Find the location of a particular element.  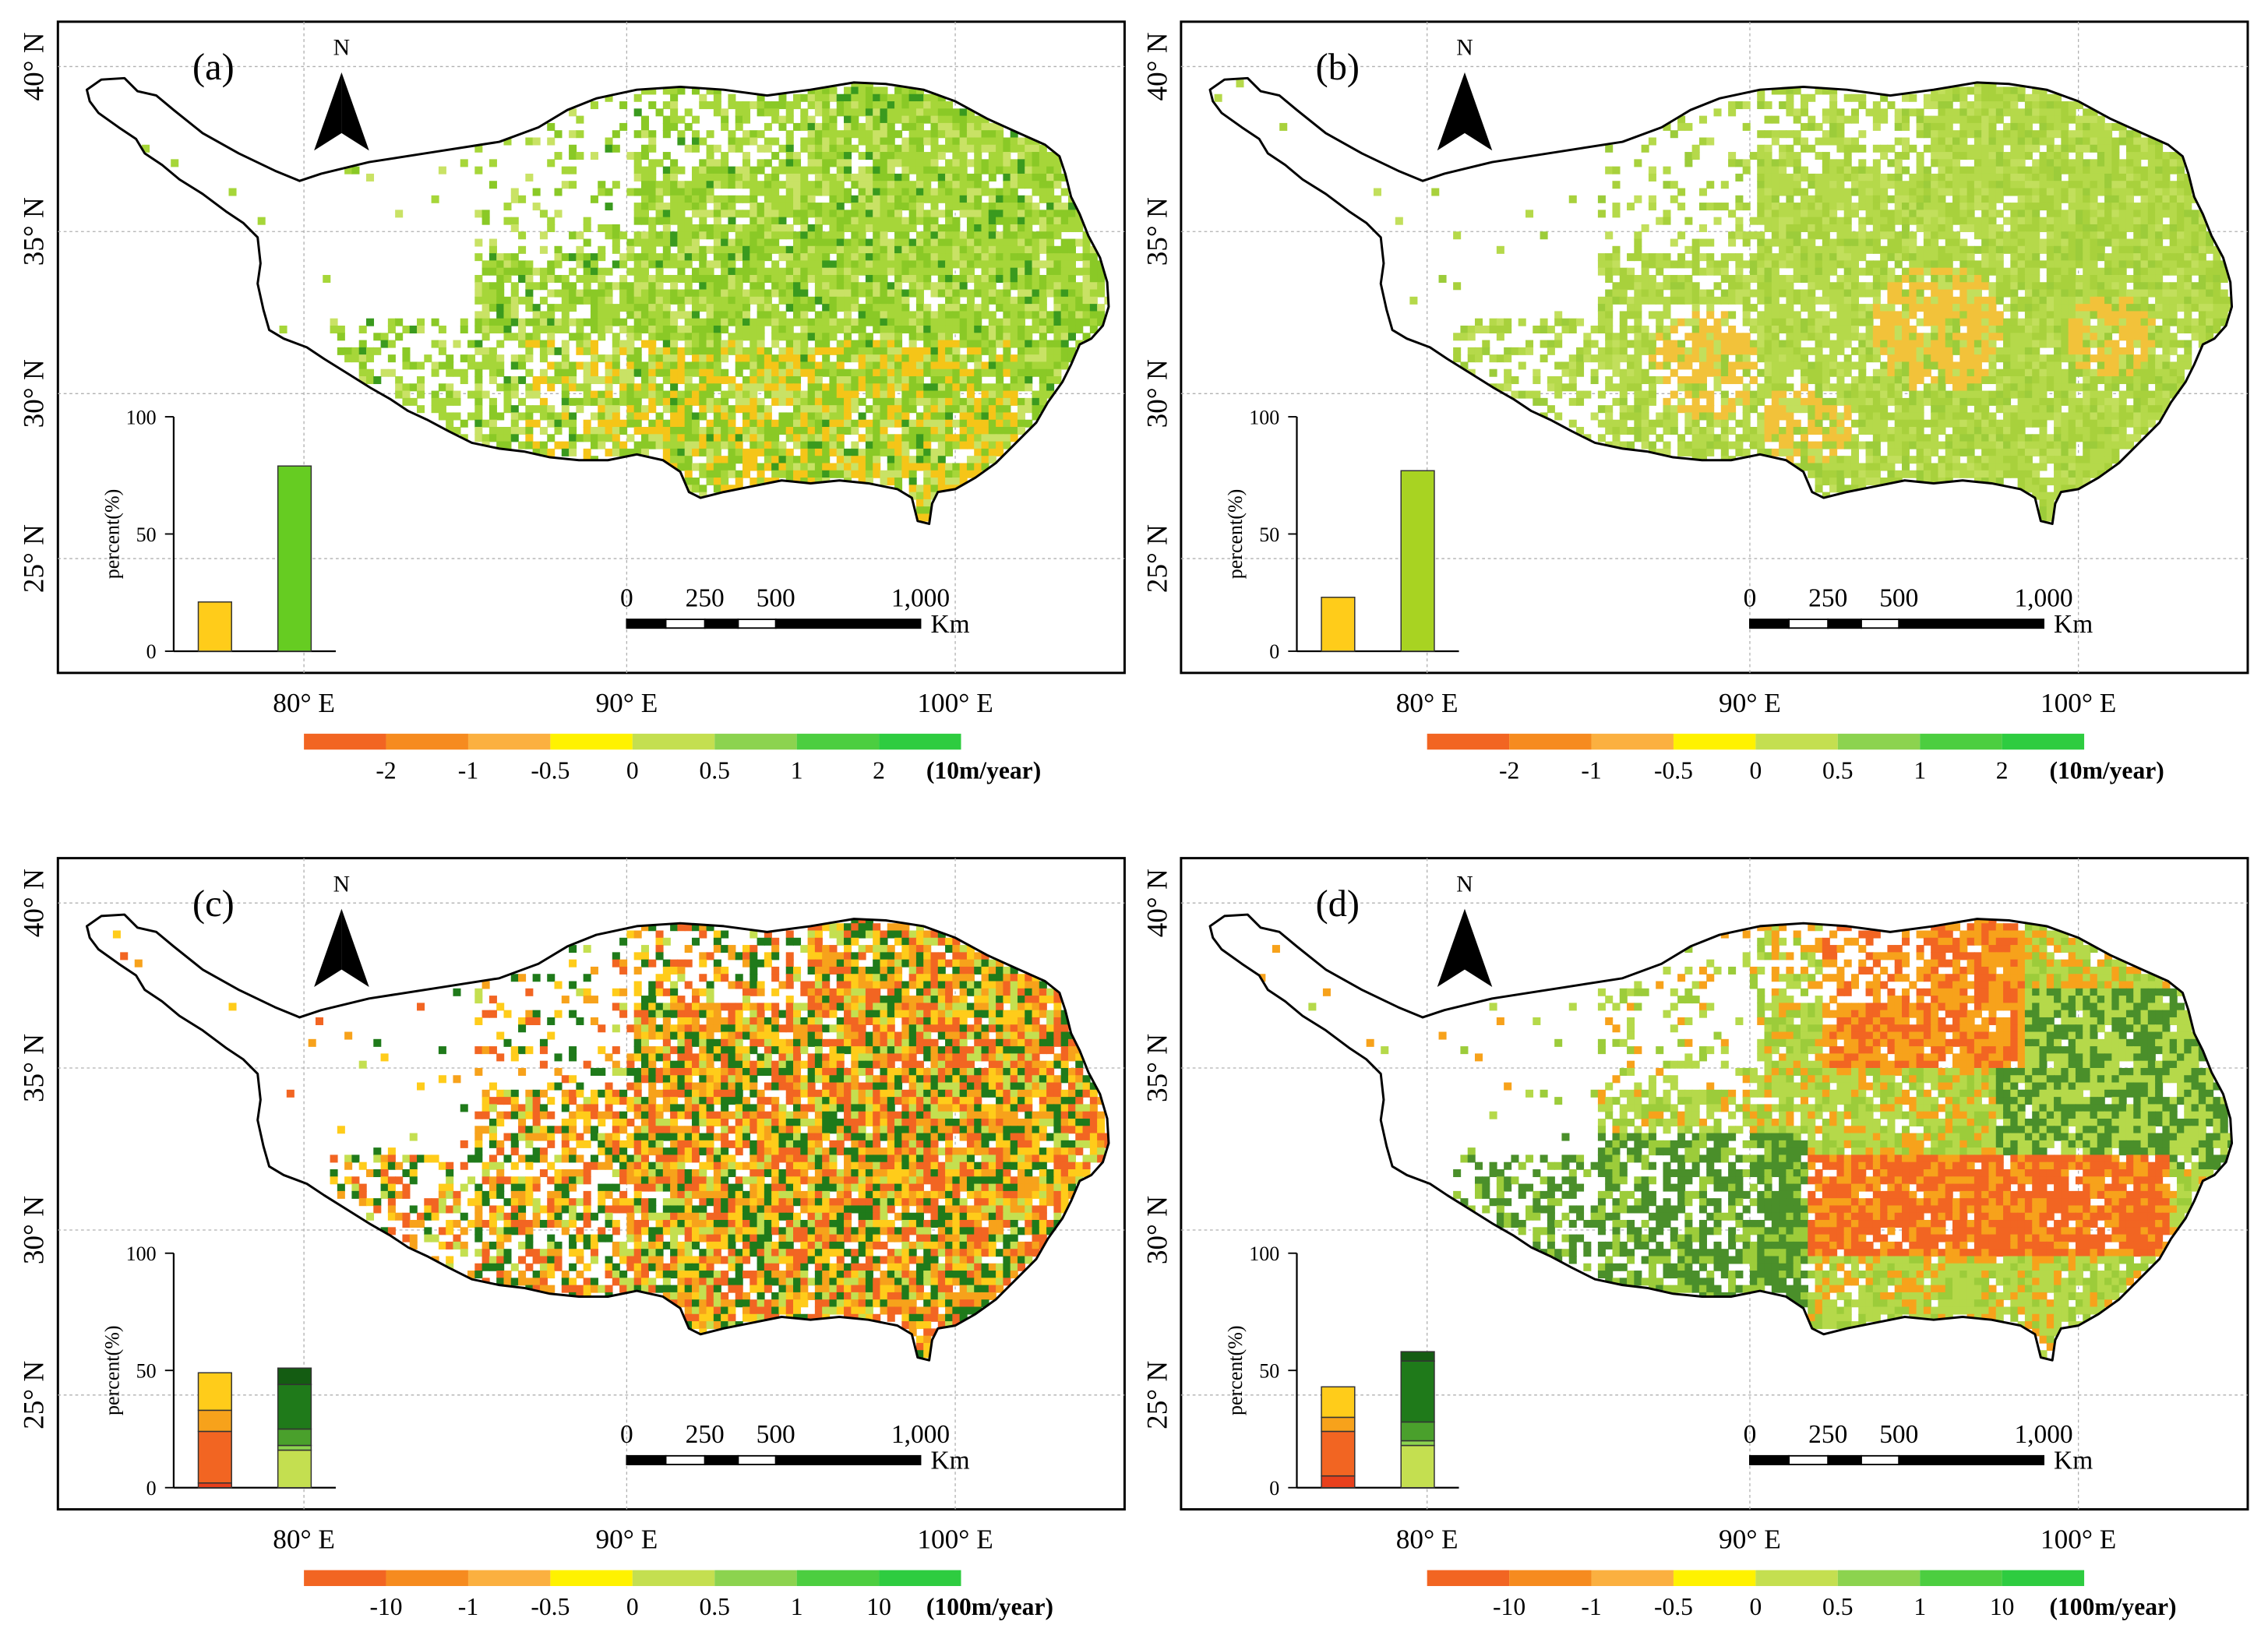

percent-bar-inset: 100 50 0 percent(%) is located at coordinates (218, 1371).